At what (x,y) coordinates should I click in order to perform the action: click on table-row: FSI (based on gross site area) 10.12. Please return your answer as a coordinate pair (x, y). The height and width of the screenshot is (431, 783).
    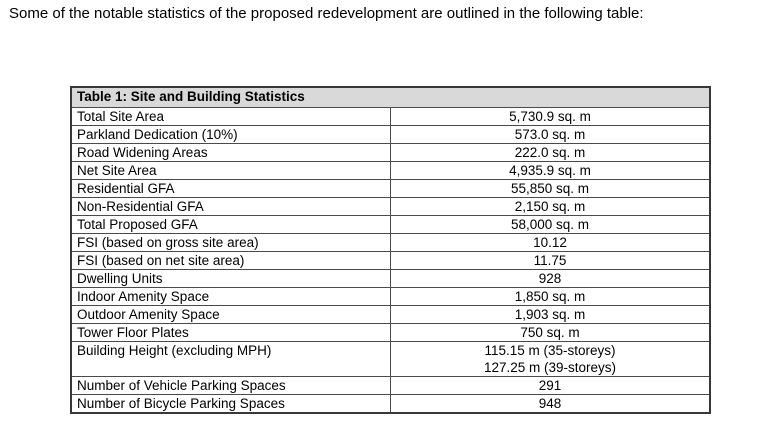
    Looking at the image, I should click on (390, 242).